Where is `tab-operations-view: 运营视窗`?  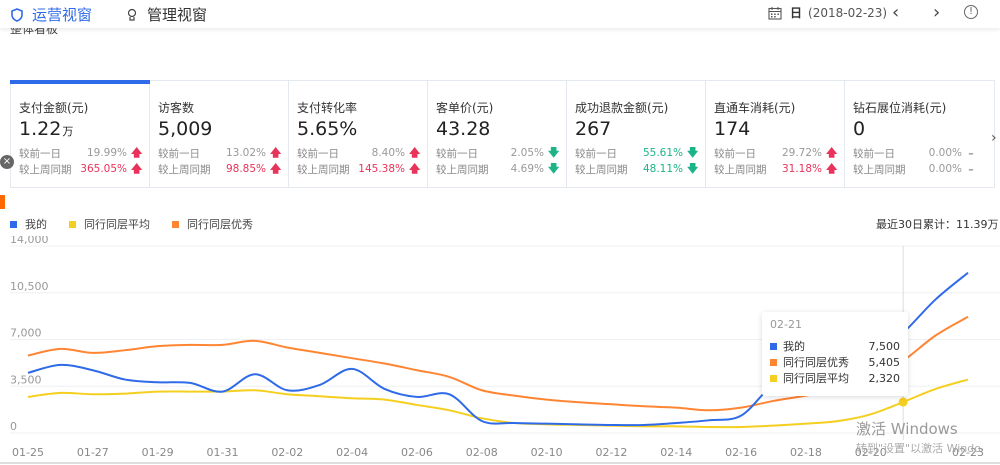 tab-operations-view: 运营视窗 is located at coordinates (51, 14).